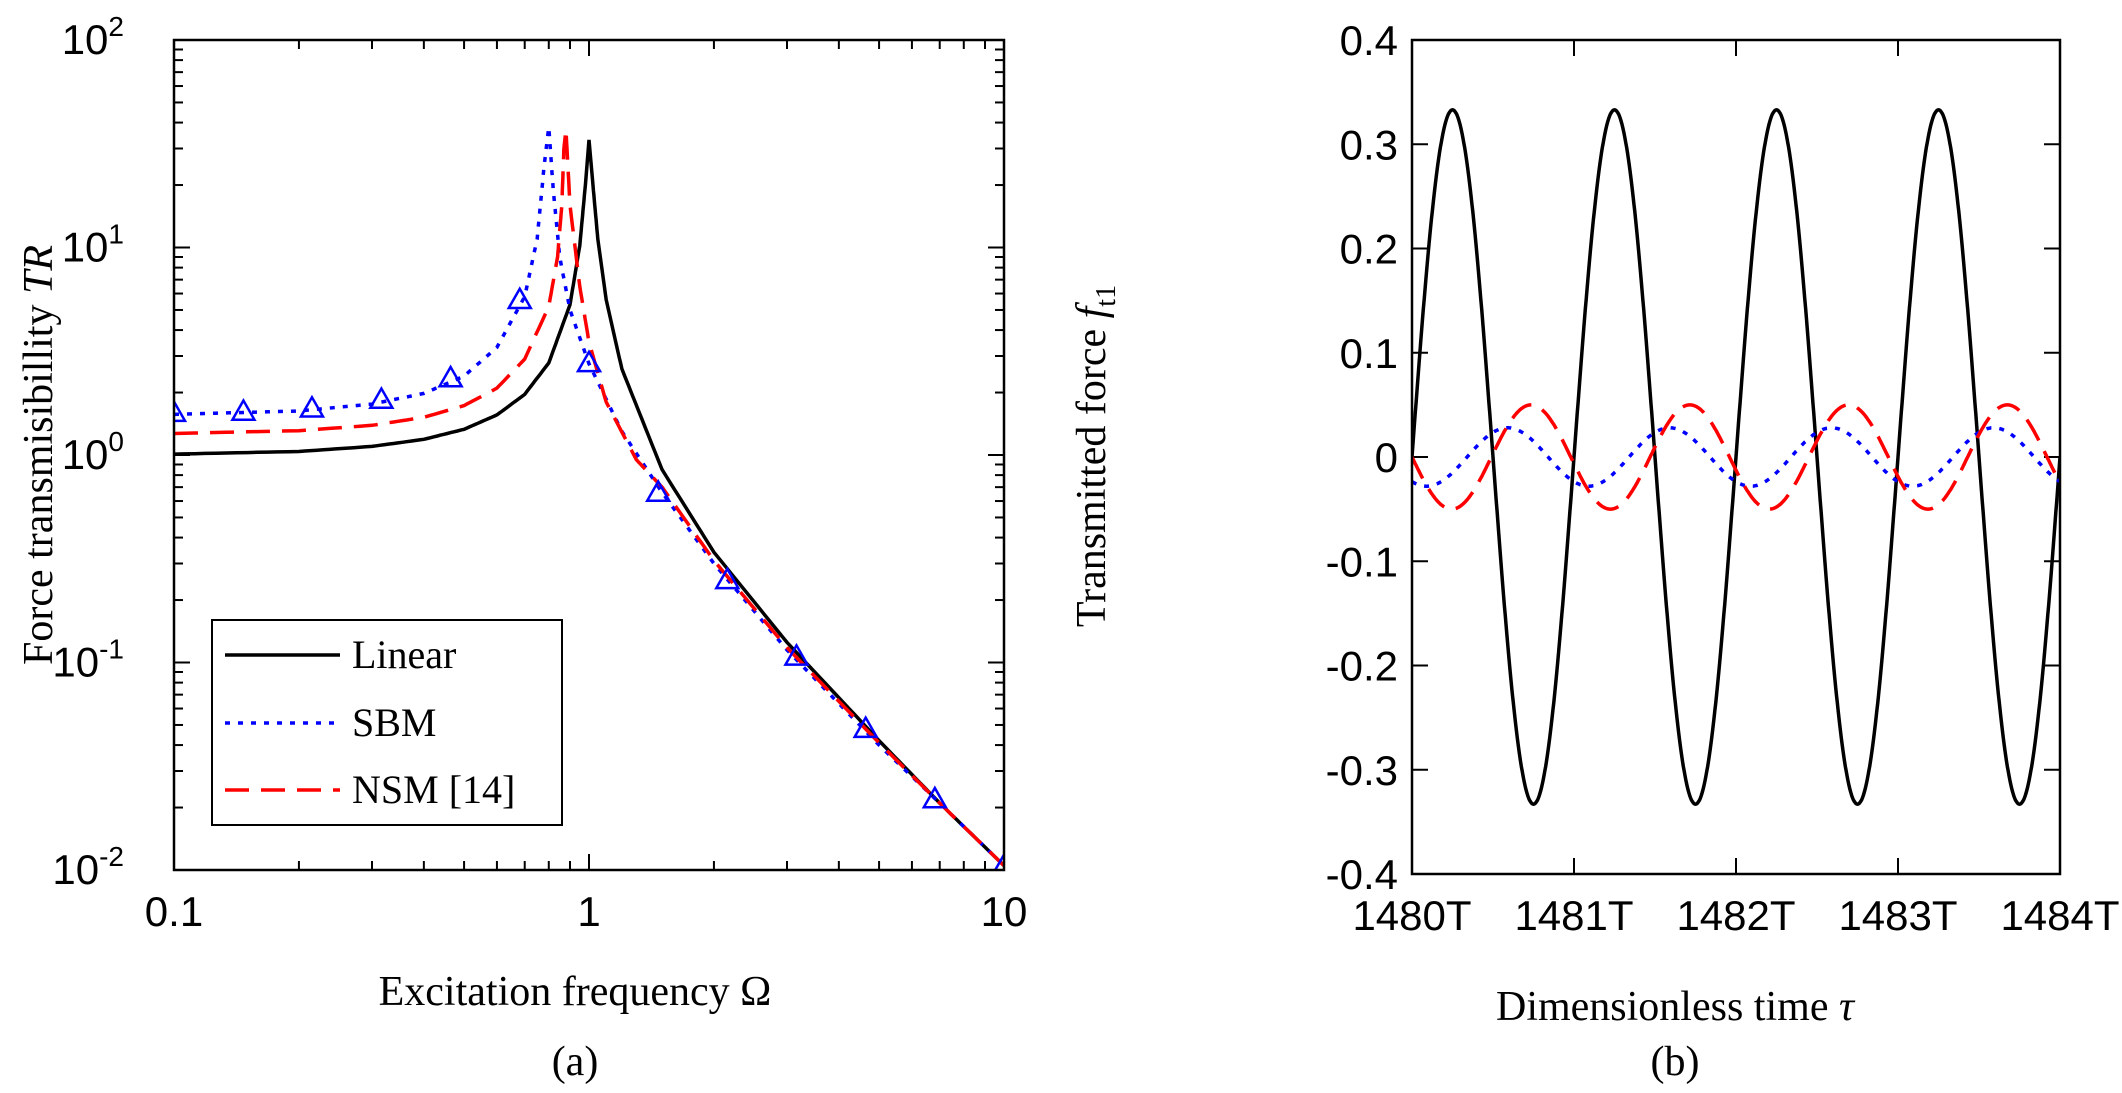 The width and height of the screenshot is (2122, 1093). I want to click on chart-b-series-sbm, so click(1736, 457).